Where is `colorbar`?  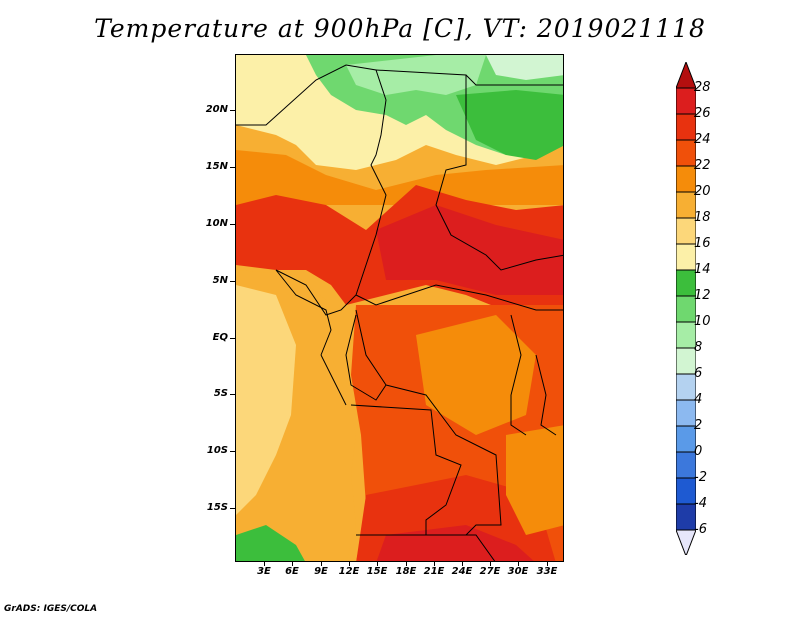
colorbar is located at coordinates (686, 308).